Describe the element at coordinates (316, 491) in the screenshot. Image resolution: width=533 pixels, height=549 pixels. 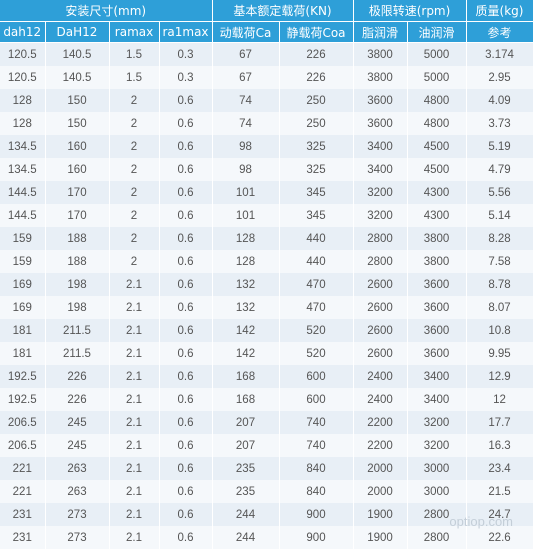
I see `table-cell: 840` at that location.